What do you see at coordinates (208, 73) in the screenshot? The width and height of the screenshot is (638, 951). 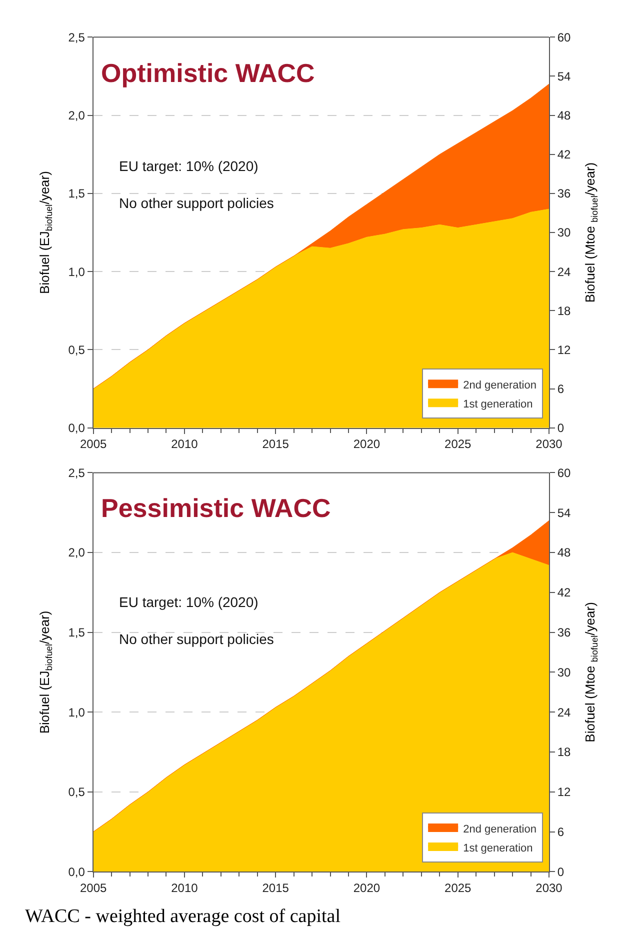 I see `text: Optimistic WACC` at bounding box center [208, 73].